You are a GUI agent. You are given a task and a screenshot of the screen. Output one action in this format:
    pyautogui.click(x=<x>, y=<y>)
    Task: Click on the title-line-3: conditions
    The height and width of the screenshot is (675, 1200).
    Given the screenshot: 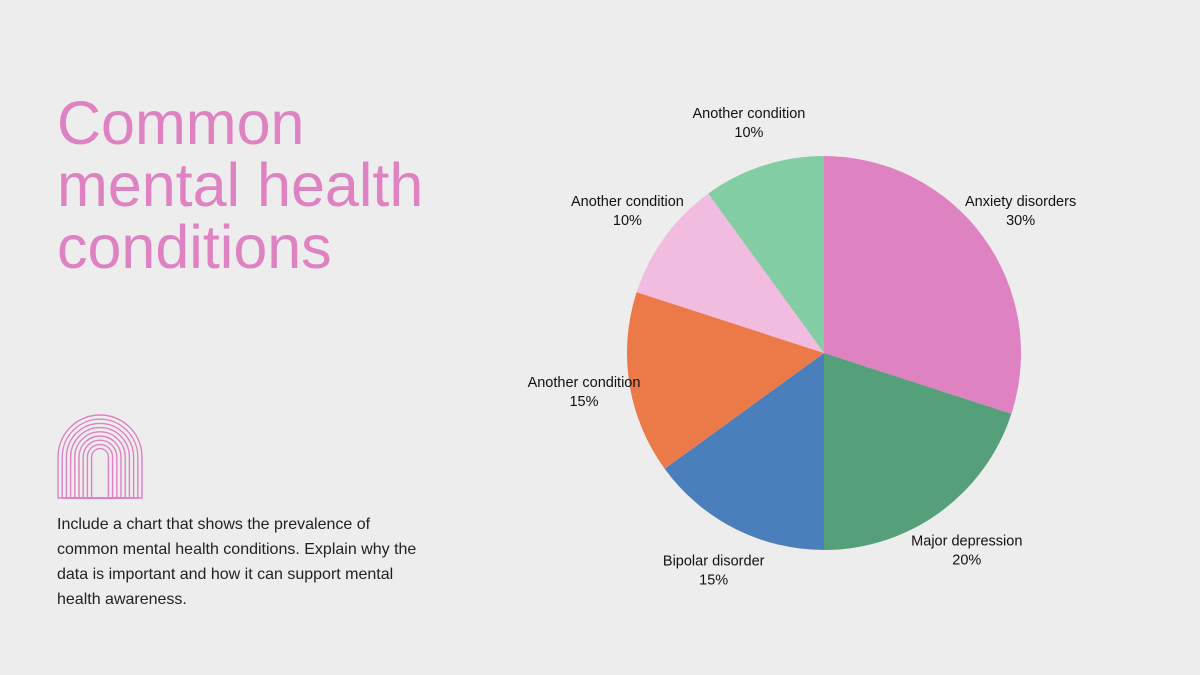 What is the action you would take?
    pyautogui.click(x=194, y=247)
    